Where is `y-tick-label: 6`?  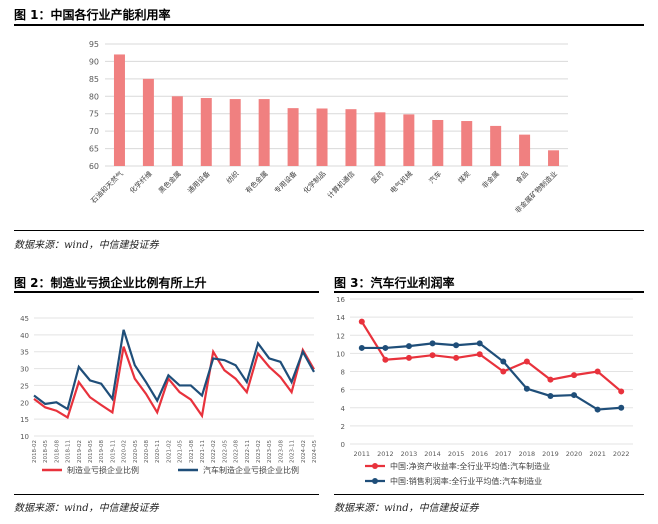
y-tick-label: 6 is located at coordinates (343, 391).